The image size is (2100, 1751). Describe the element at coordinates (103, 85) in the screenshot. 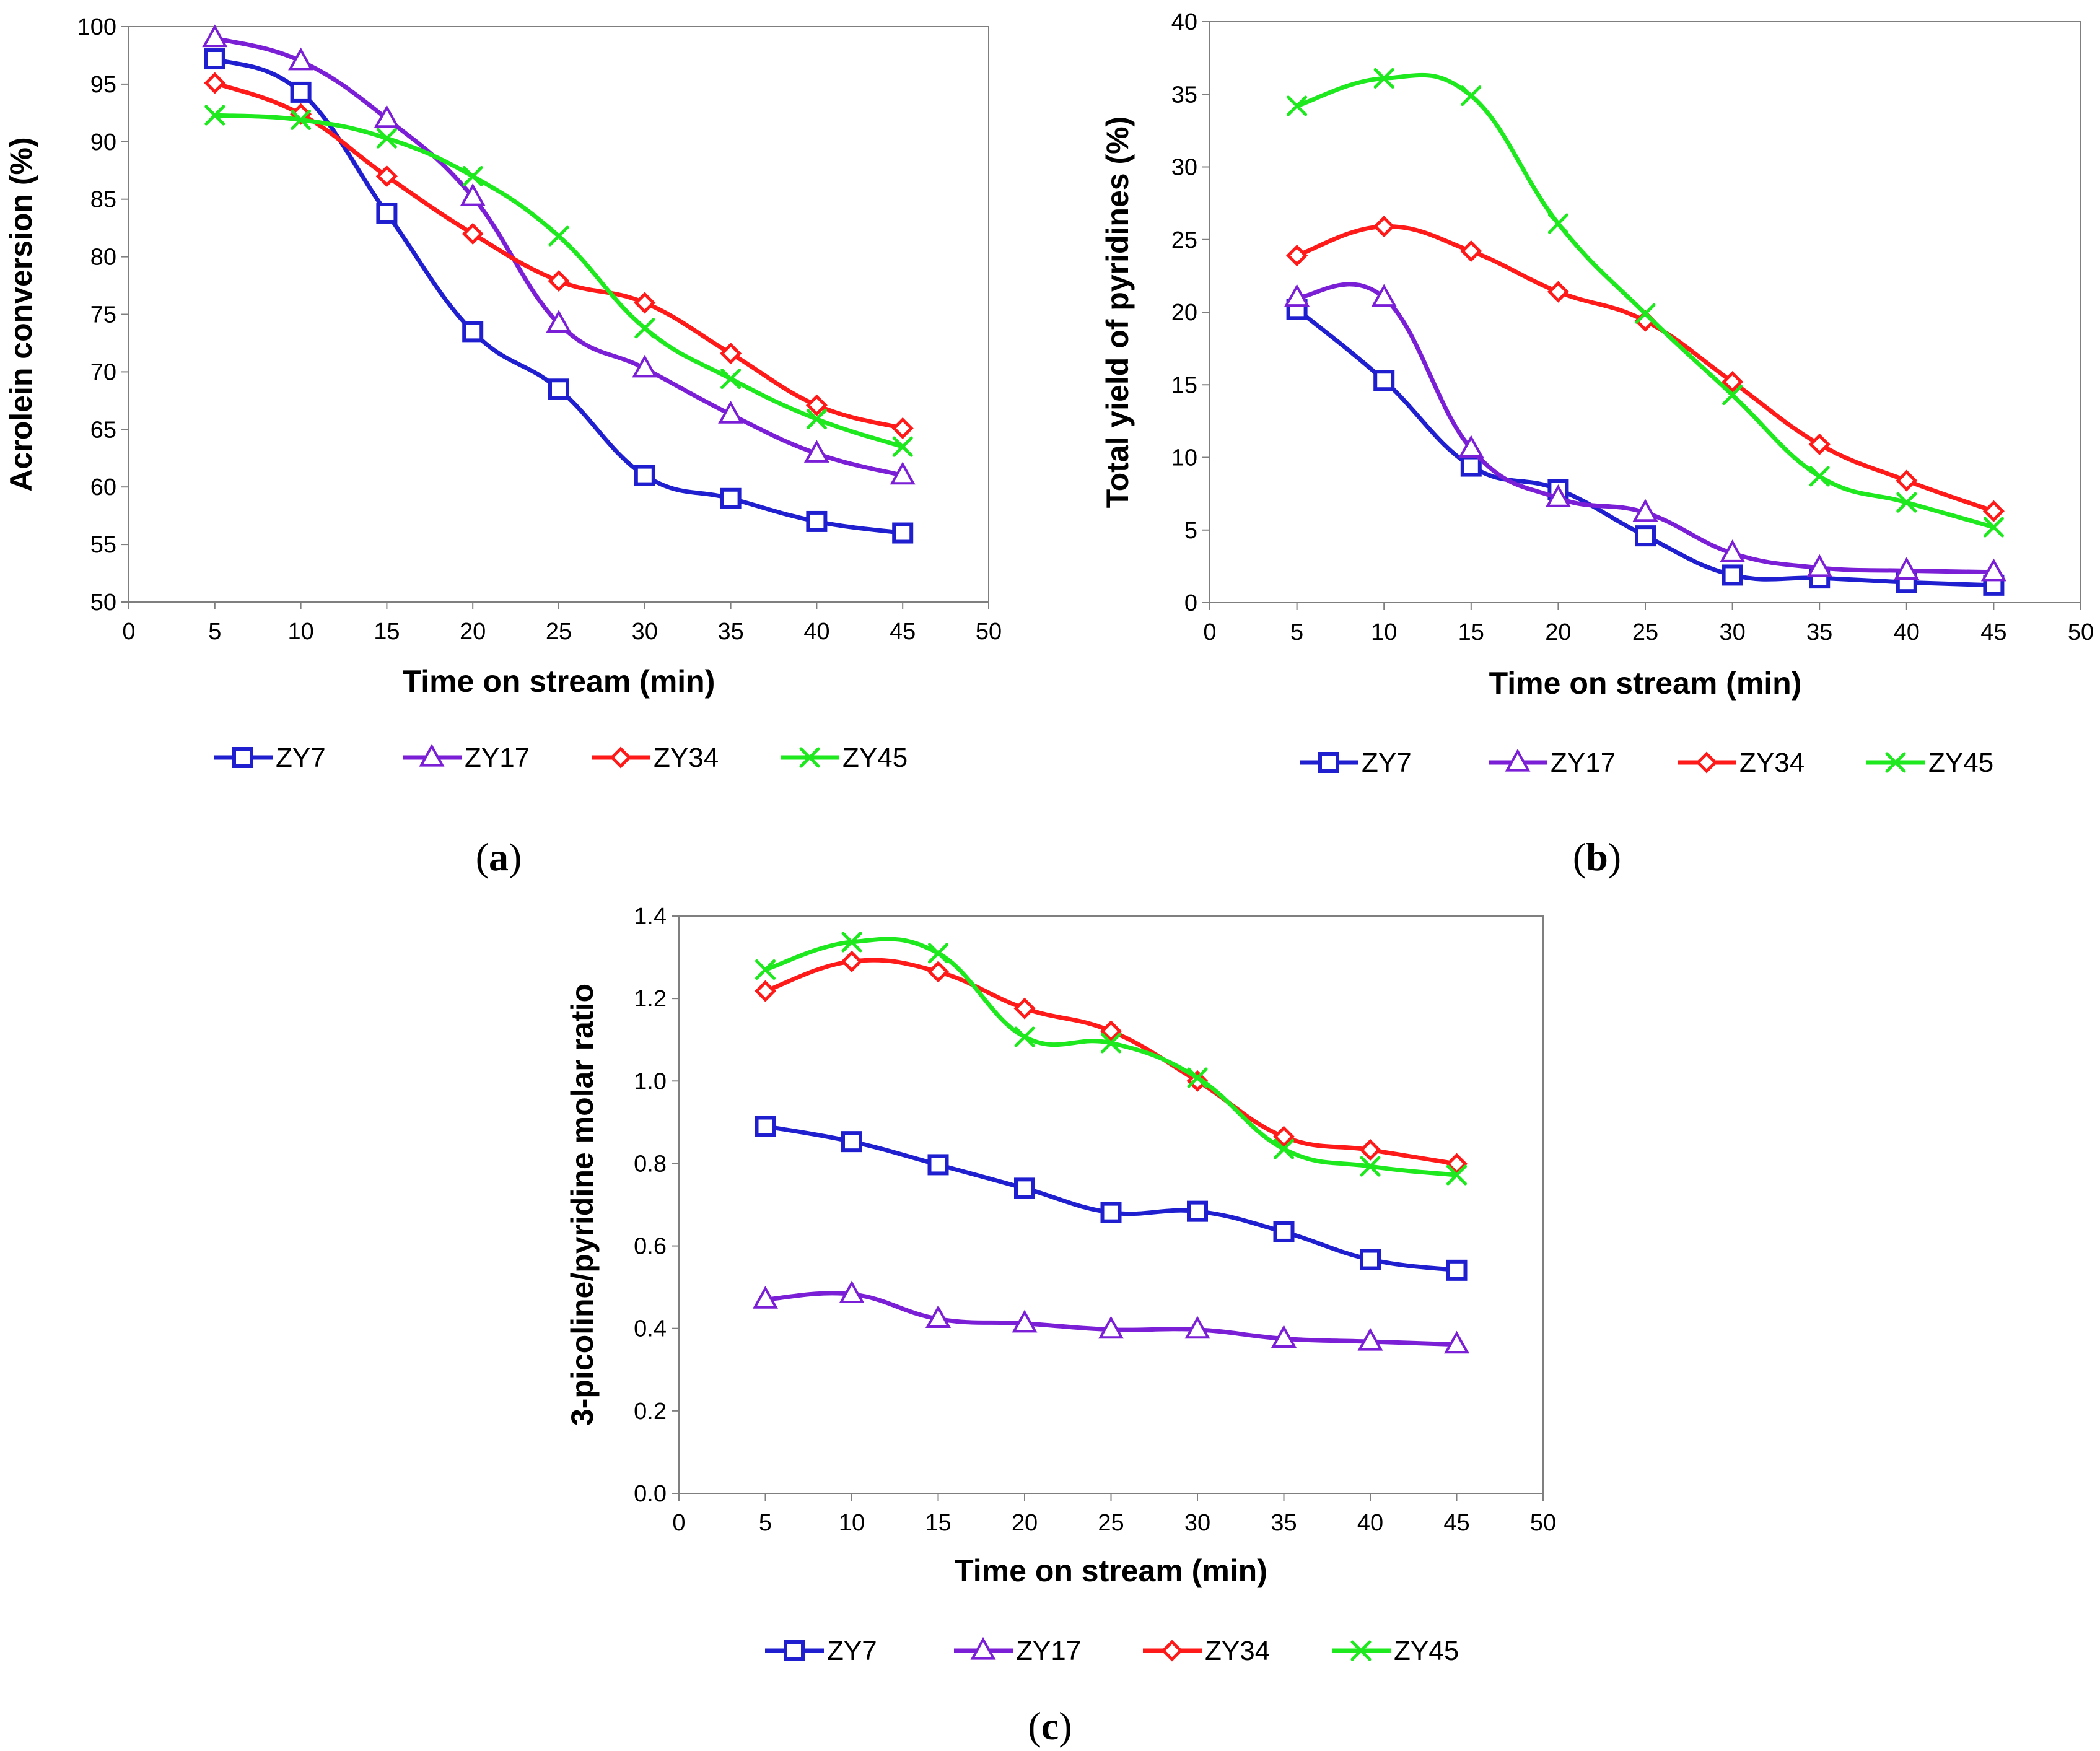

I see `y-tick-label: 95` at that location.